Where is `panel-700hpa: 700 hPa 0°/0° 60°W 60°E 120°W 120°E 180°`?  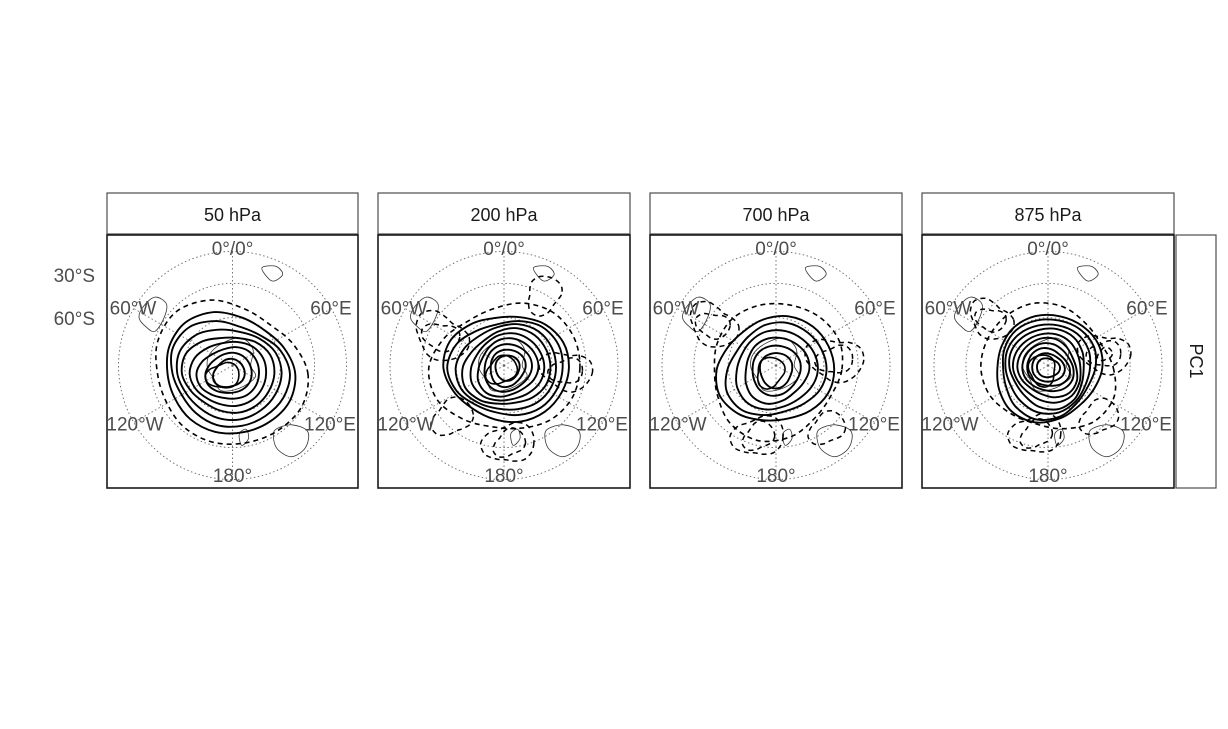 panel-700hpa: 700 hPa 0°/0° 60°W 60°E 120°W 120°E 180° is located at coordinates (776, 340).